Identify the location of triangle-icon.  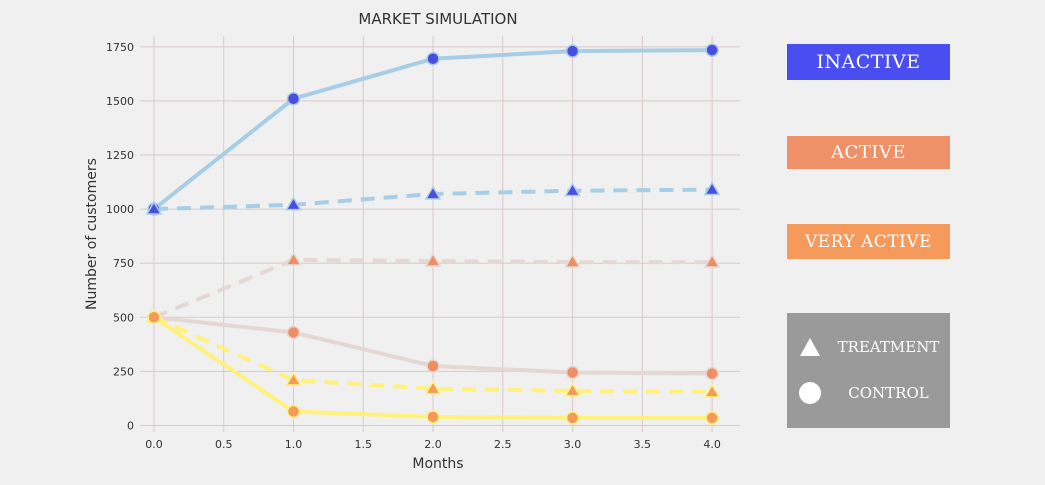
(810, 347).